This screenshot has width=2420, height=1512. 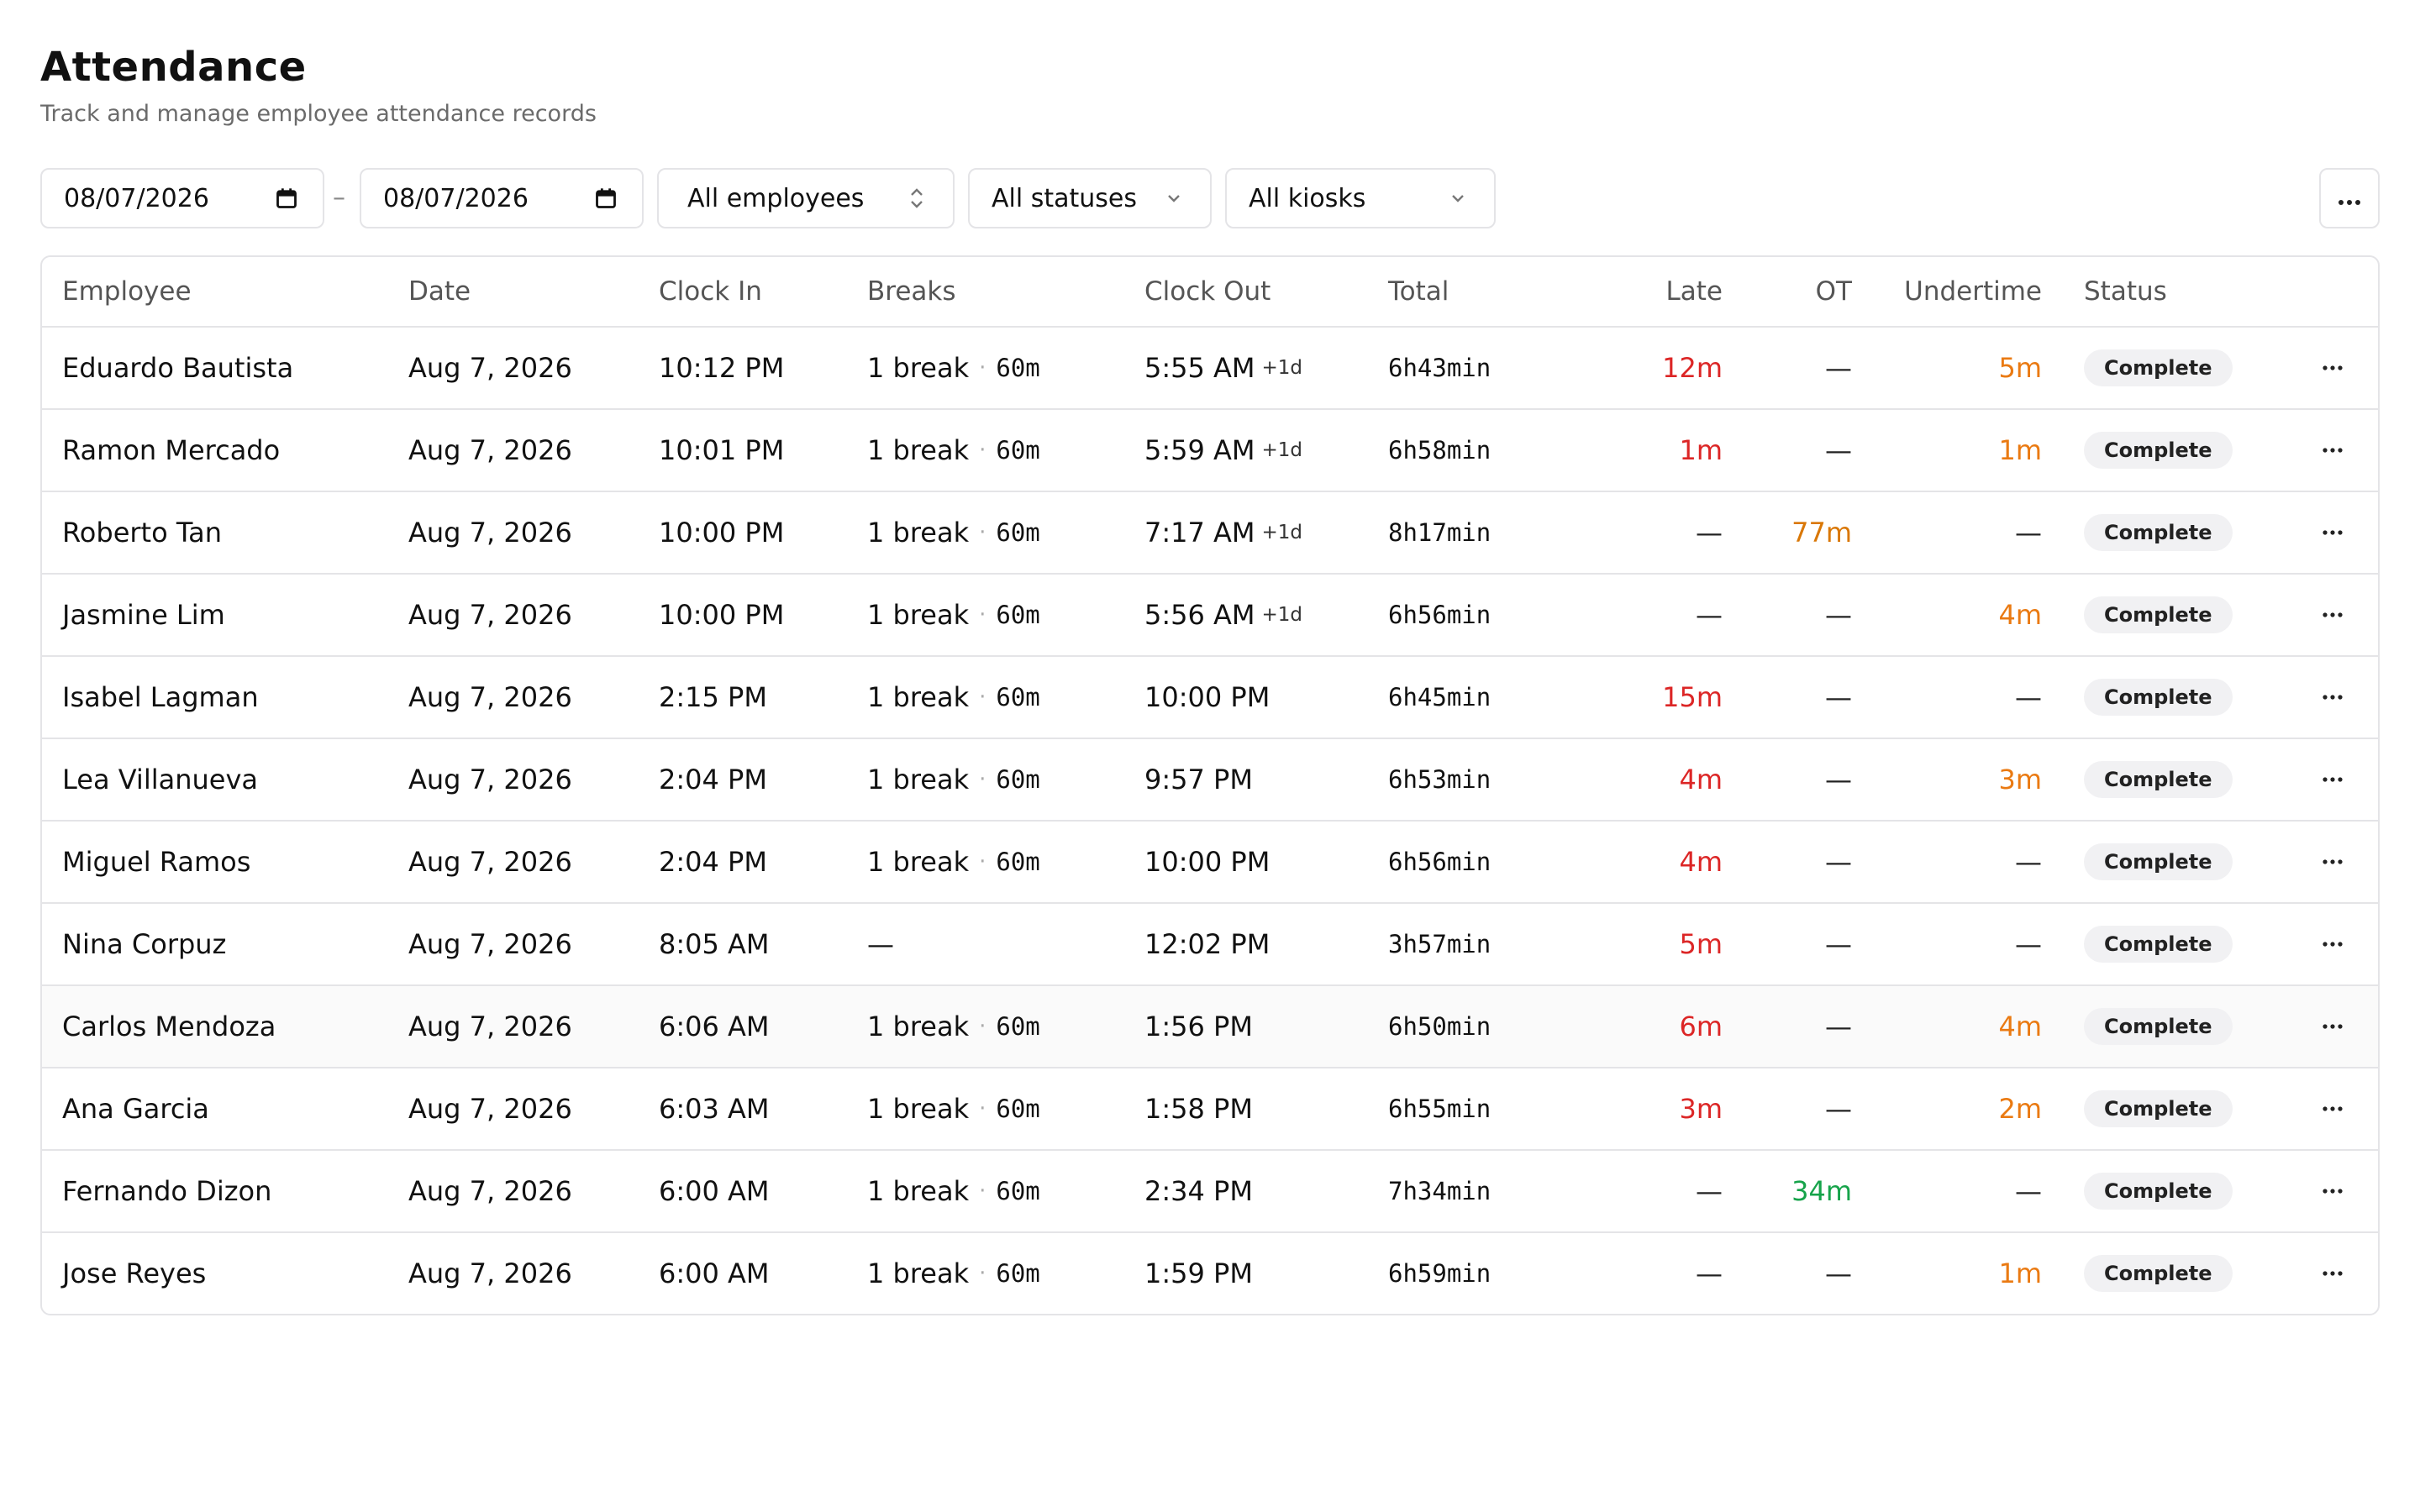 I want to click on employee-name: Ramon Mercado, so click(x=172, y=450).